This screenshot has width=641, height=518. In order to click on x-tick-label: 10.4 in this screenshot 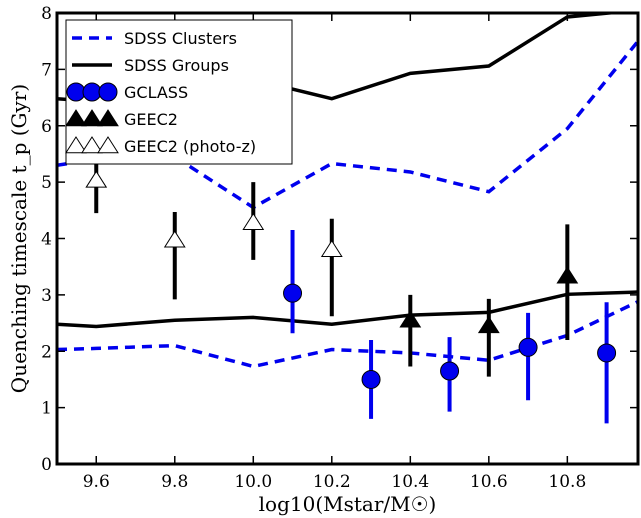, I will do `click(410, 482)`.